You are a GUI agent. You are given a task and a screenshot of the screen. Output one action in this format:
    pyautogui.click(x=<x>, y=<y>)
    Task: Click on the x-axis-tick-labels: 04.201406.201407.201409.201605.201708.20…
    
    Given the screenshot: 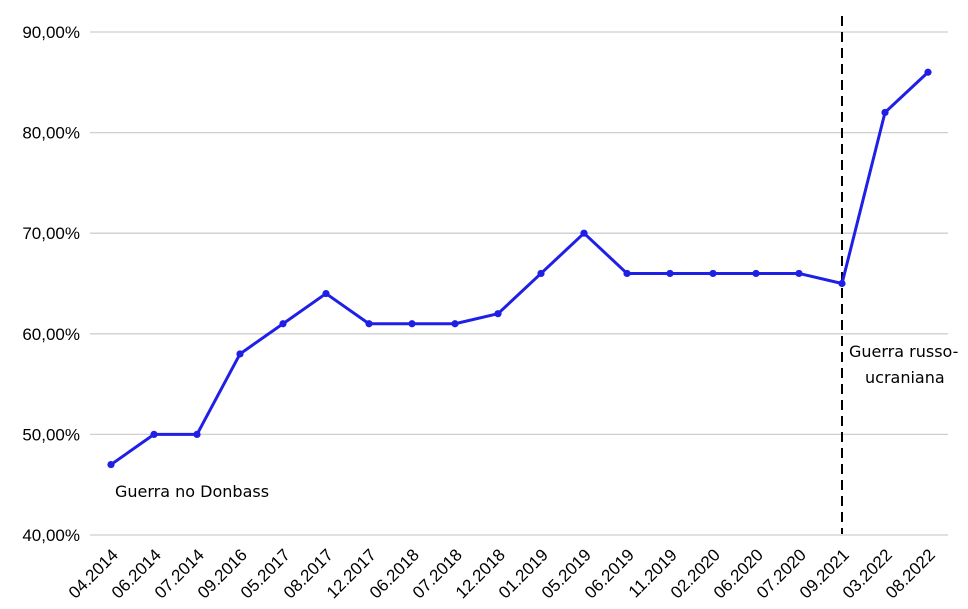 What is the action you would take?
    pyautogui.click(x=502, y=573)
    